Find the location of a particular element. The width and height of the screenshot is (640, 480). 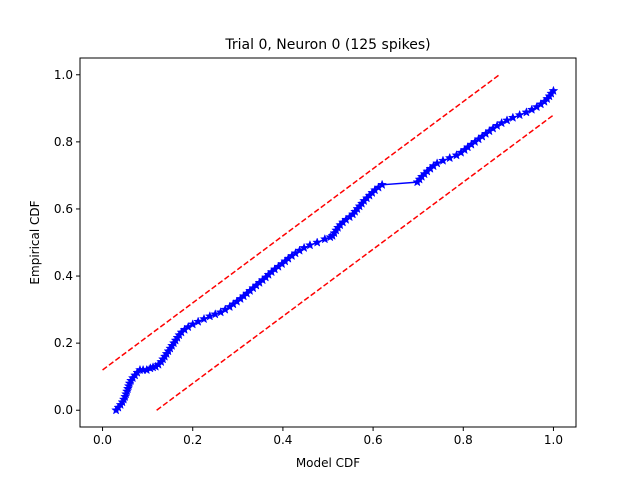

x-tick-label: 0.4 is located at coordinates (282, 440).